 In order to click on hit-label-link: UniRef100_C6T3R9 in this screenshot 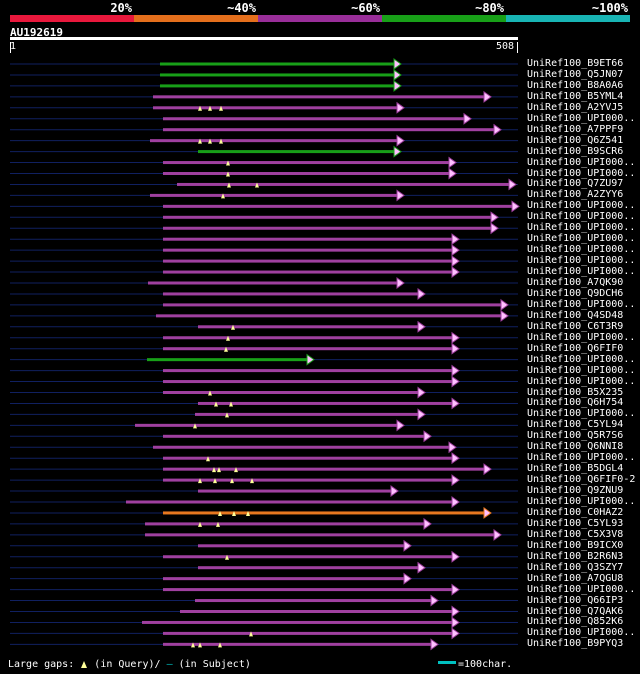, I will do `click(575, 326)`.